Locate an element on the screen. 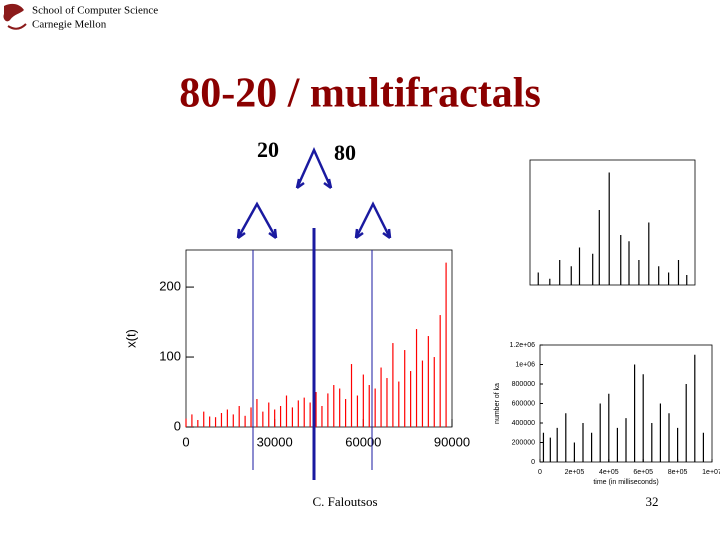 The width and height of the screenshot is (720, 540). y-tick-label: 1.2e+06 is located at coordinates (523, 345).